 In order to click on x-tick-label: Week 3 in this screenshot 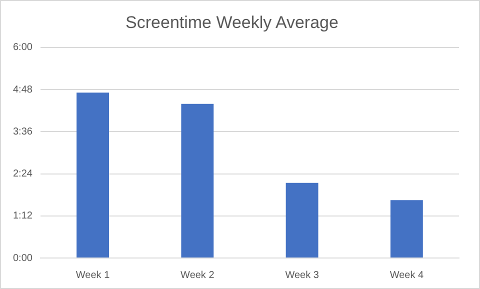, I will do `click(302, 275)`.